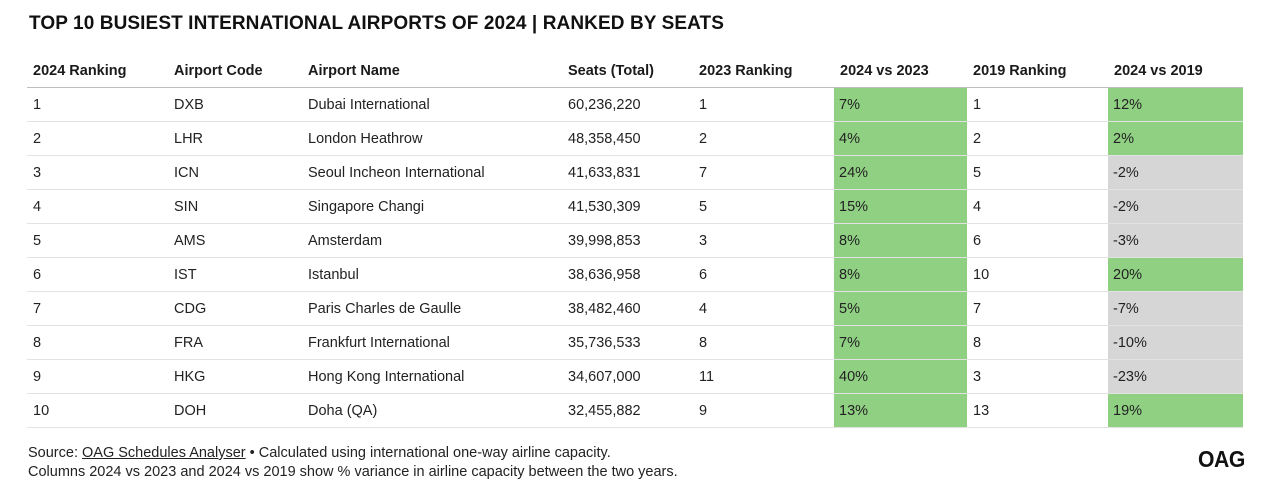 The image size is (1275, 496). I want to click on cell-airport-code: HKG, so click(235, 376).